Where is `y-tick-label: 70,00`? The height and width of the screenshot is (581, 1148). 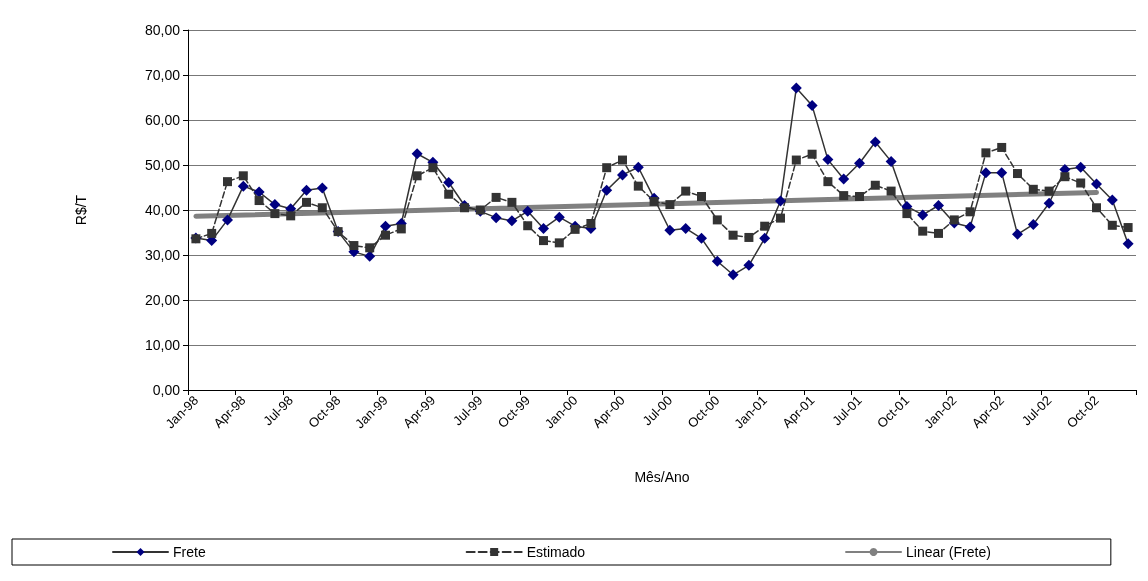 y-tick-label: 70,00 is located at coordinates (162, 75).